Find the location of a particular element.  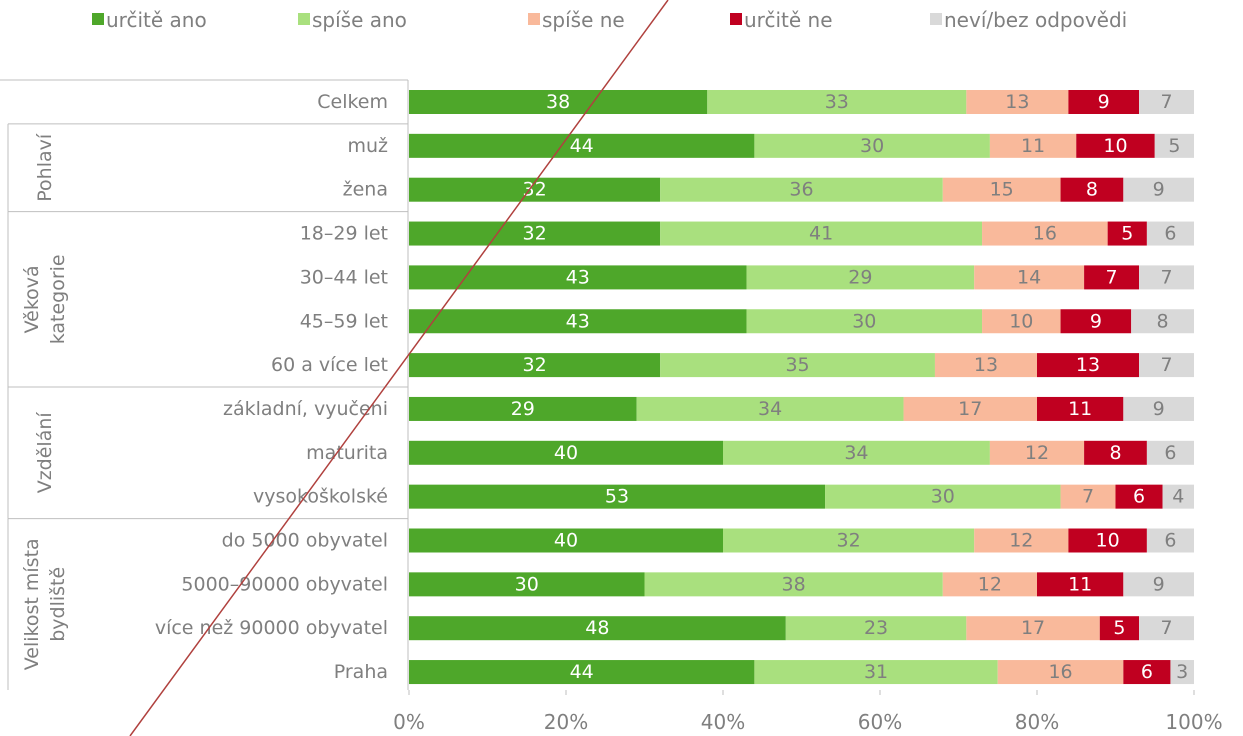

data-label: 3 is located at coordinates (1182, 672).